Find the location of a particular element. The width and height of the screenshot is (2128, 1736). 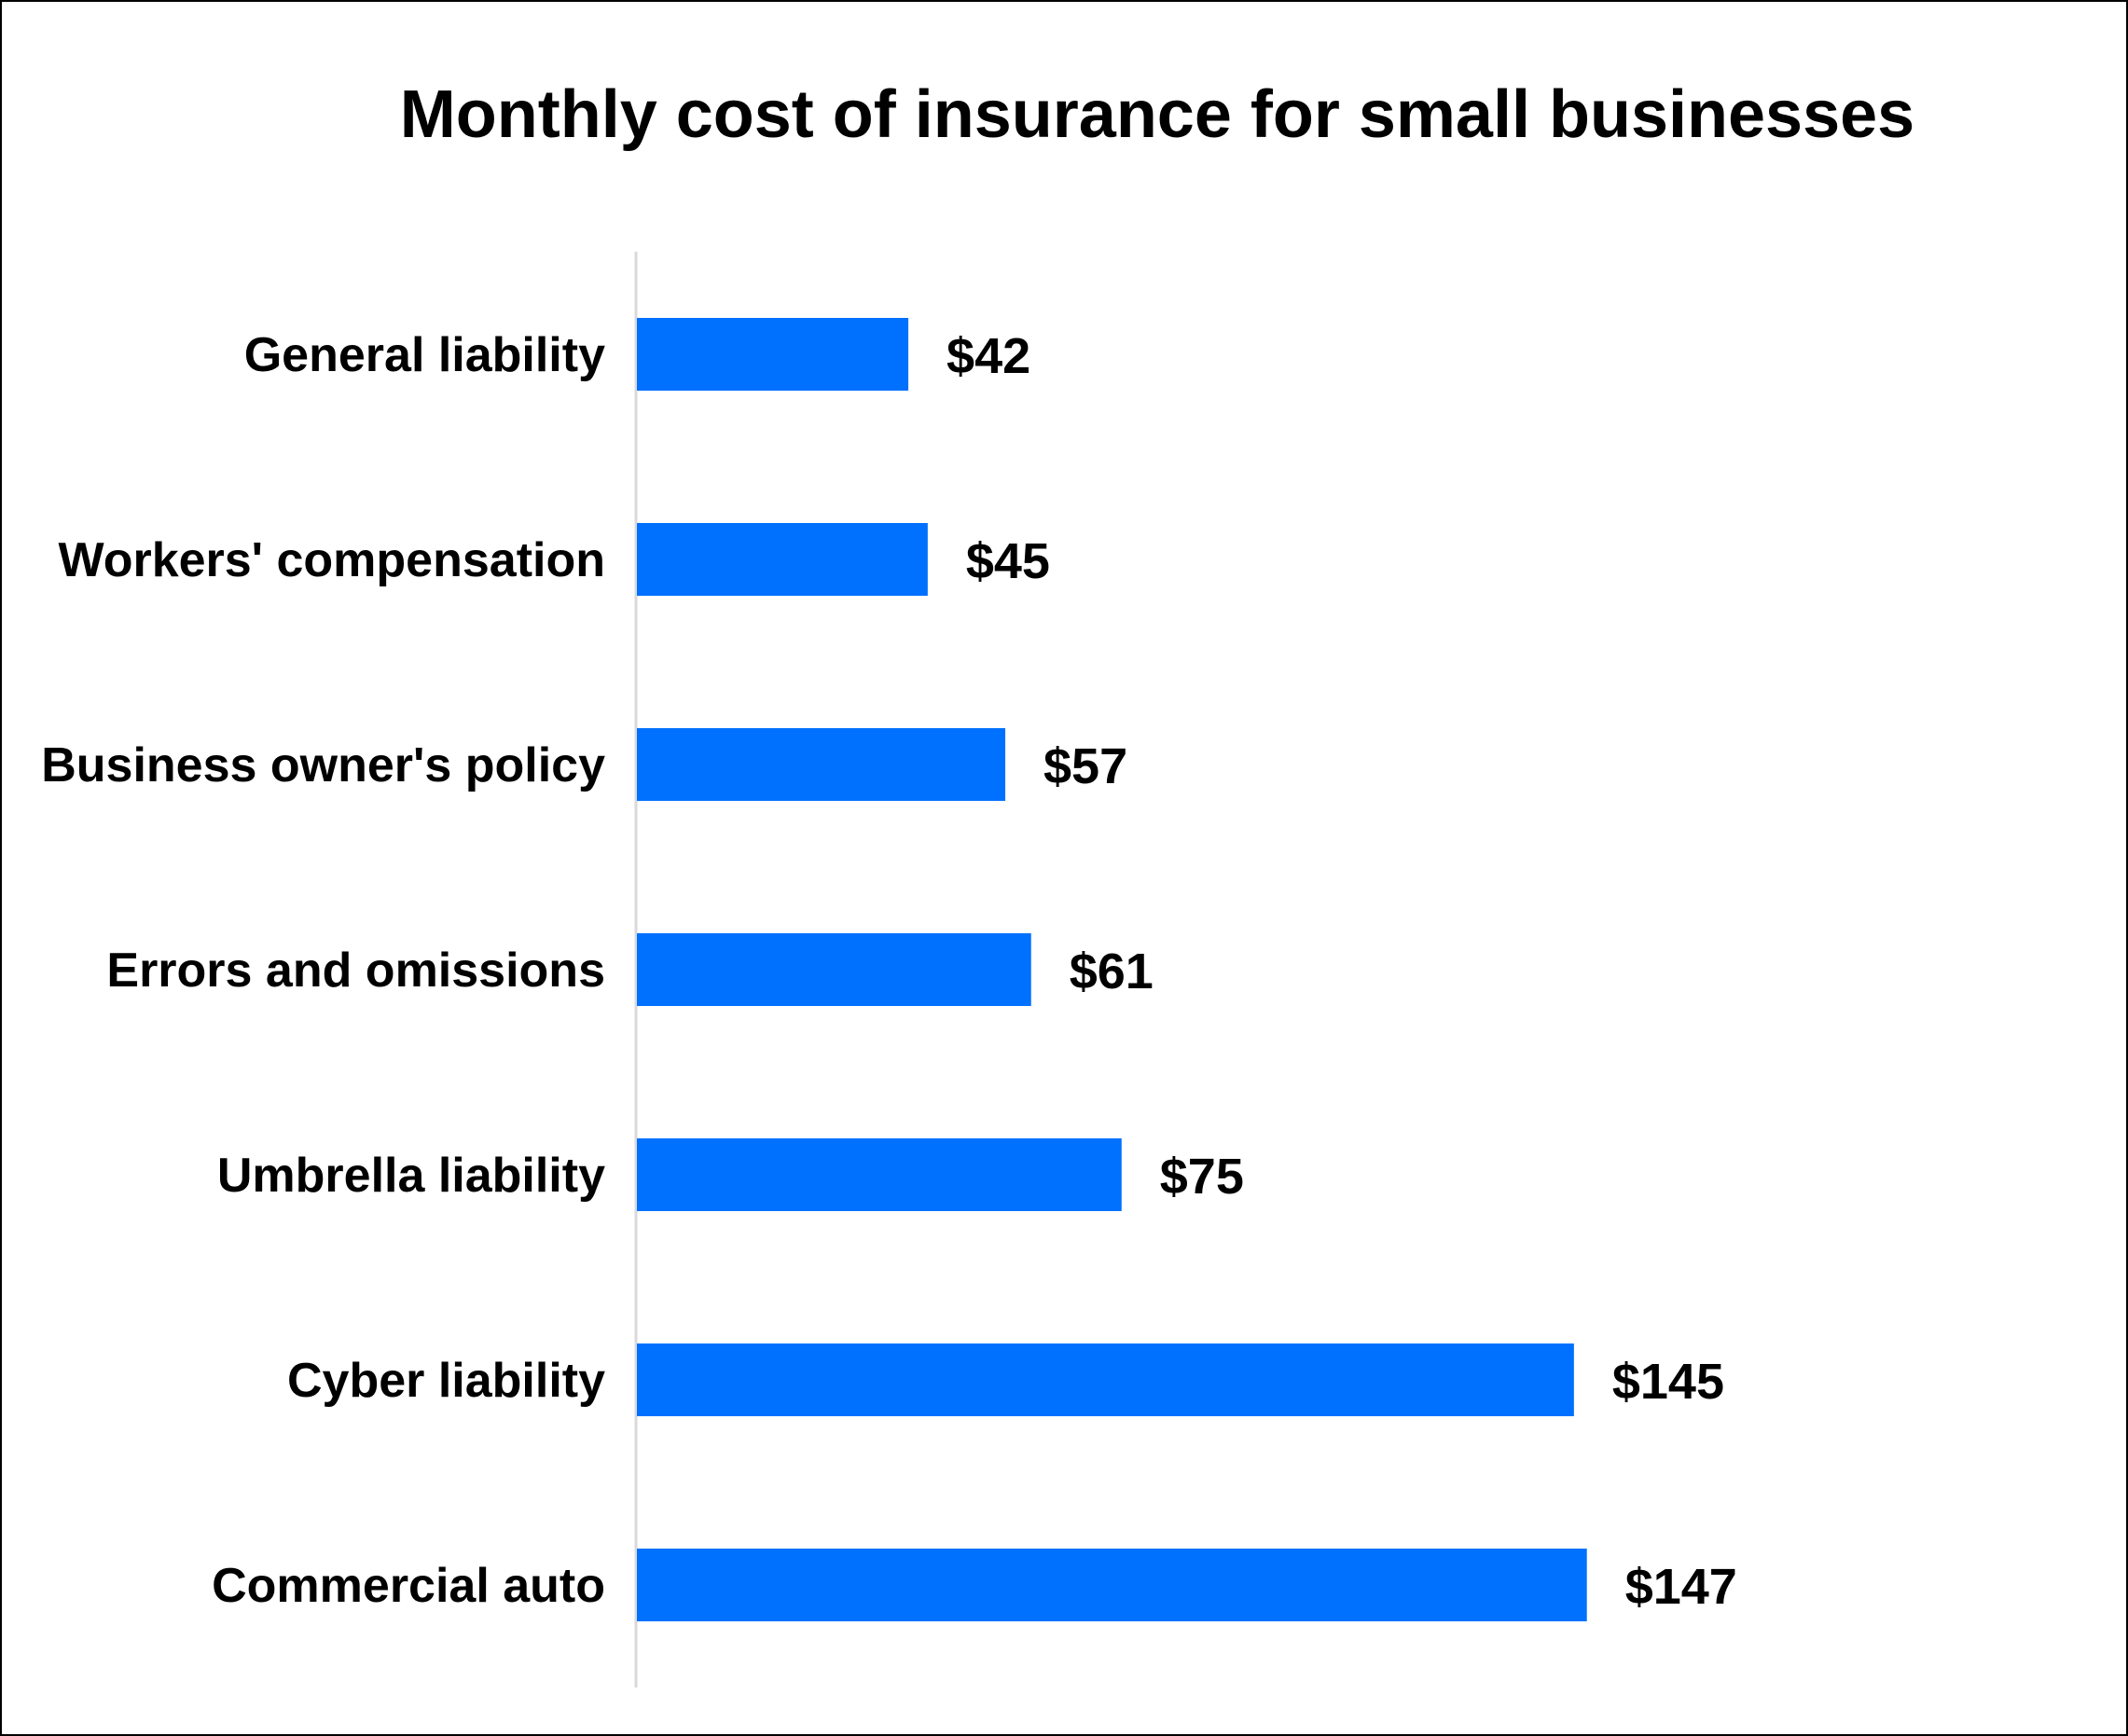

category-label: Workers' compensation is located at coordinates (332, 560).